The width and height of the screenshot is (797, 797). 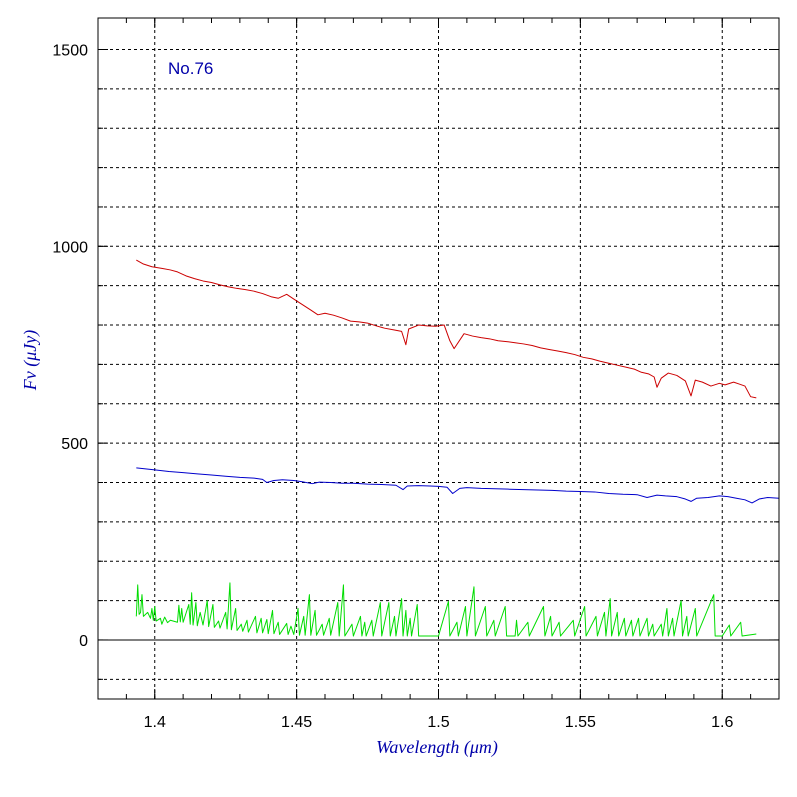 I want to click on y-tick-label: 500, so click(x=74, y=444).